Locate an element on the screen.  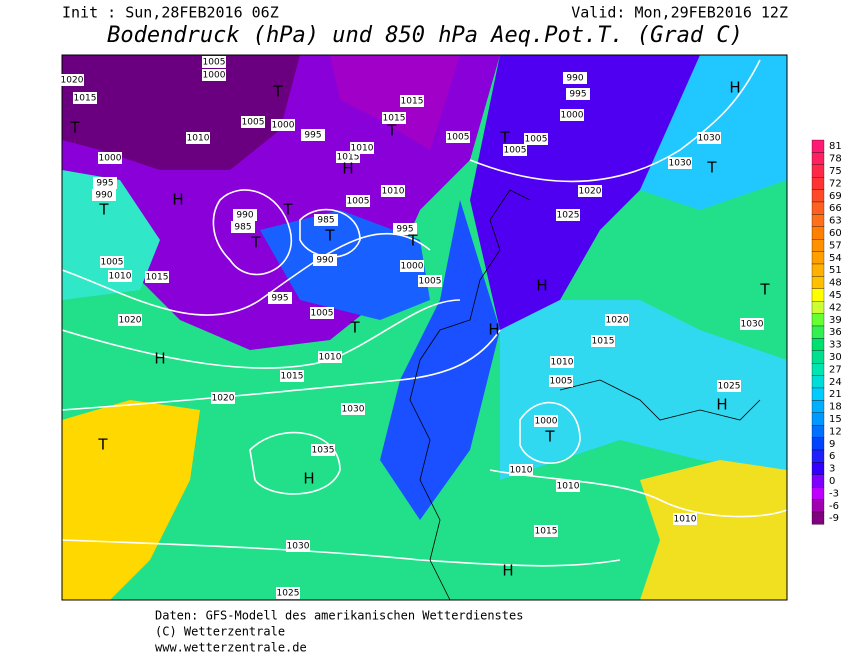
colorbar-label: -9 is located at coordinates (834, 518).